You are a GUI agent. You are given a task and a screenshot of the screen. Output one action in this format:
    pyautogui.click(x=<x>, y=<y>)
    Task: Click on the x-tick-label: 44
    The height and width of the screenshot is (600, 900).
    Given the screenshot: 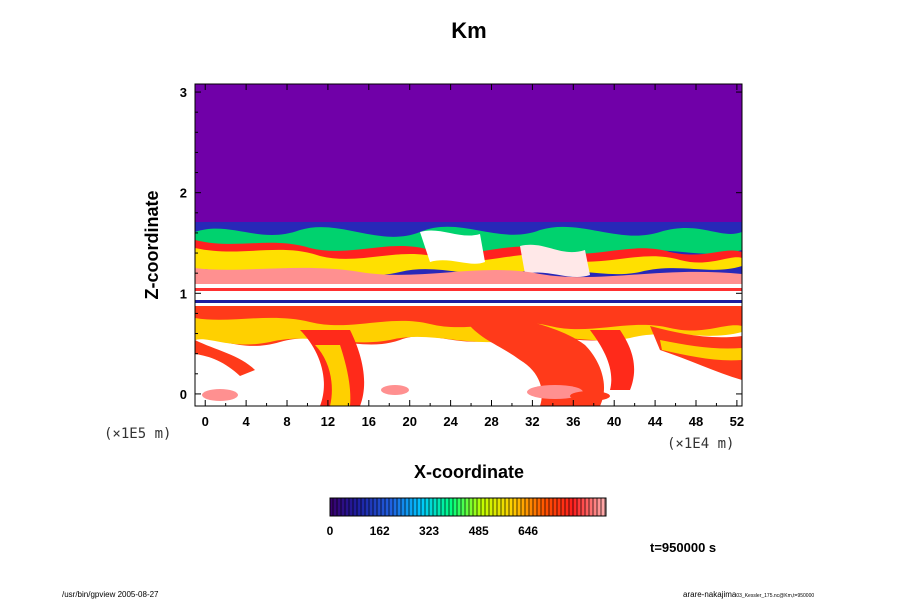 What is the action you would take?
    pyautogui.click(x=655, y=421)
    